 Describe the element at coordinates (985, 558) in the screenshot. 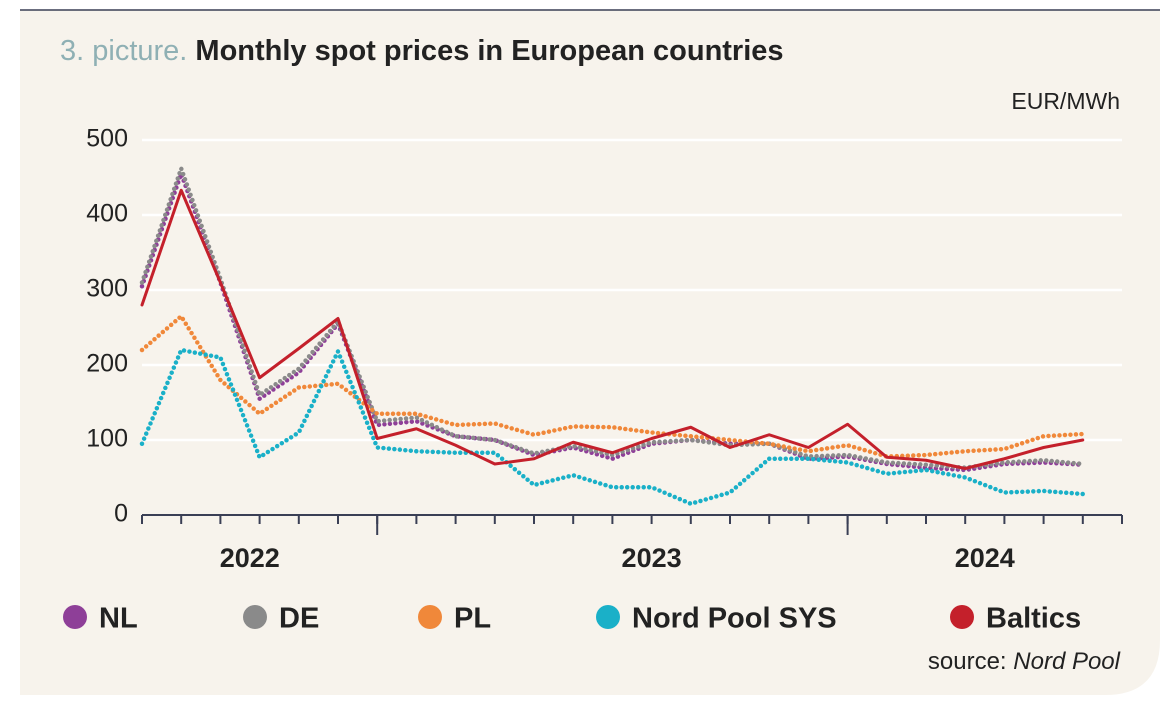

I see `x-tick-label: 2024` at that location.